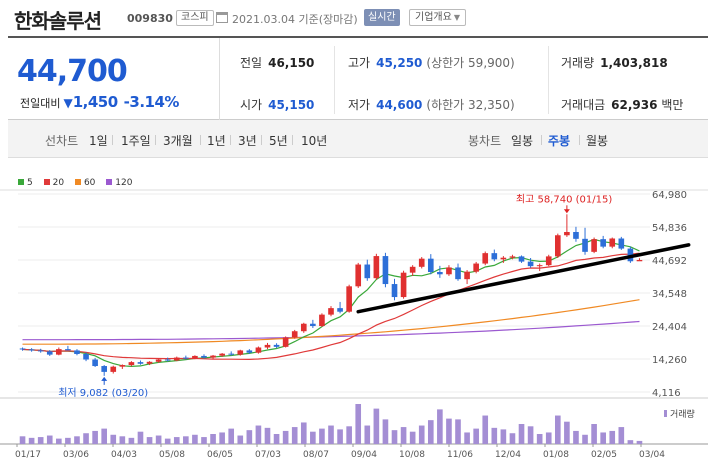  What do you see at coordinates (358, 139) in the screenshot?
I see `period-tab-bar: 선차트 1일 1주일 3개월 1년 3년 5년 10년 봉차트 일봉 주봉 월봉` at bounding box center [358, 139].